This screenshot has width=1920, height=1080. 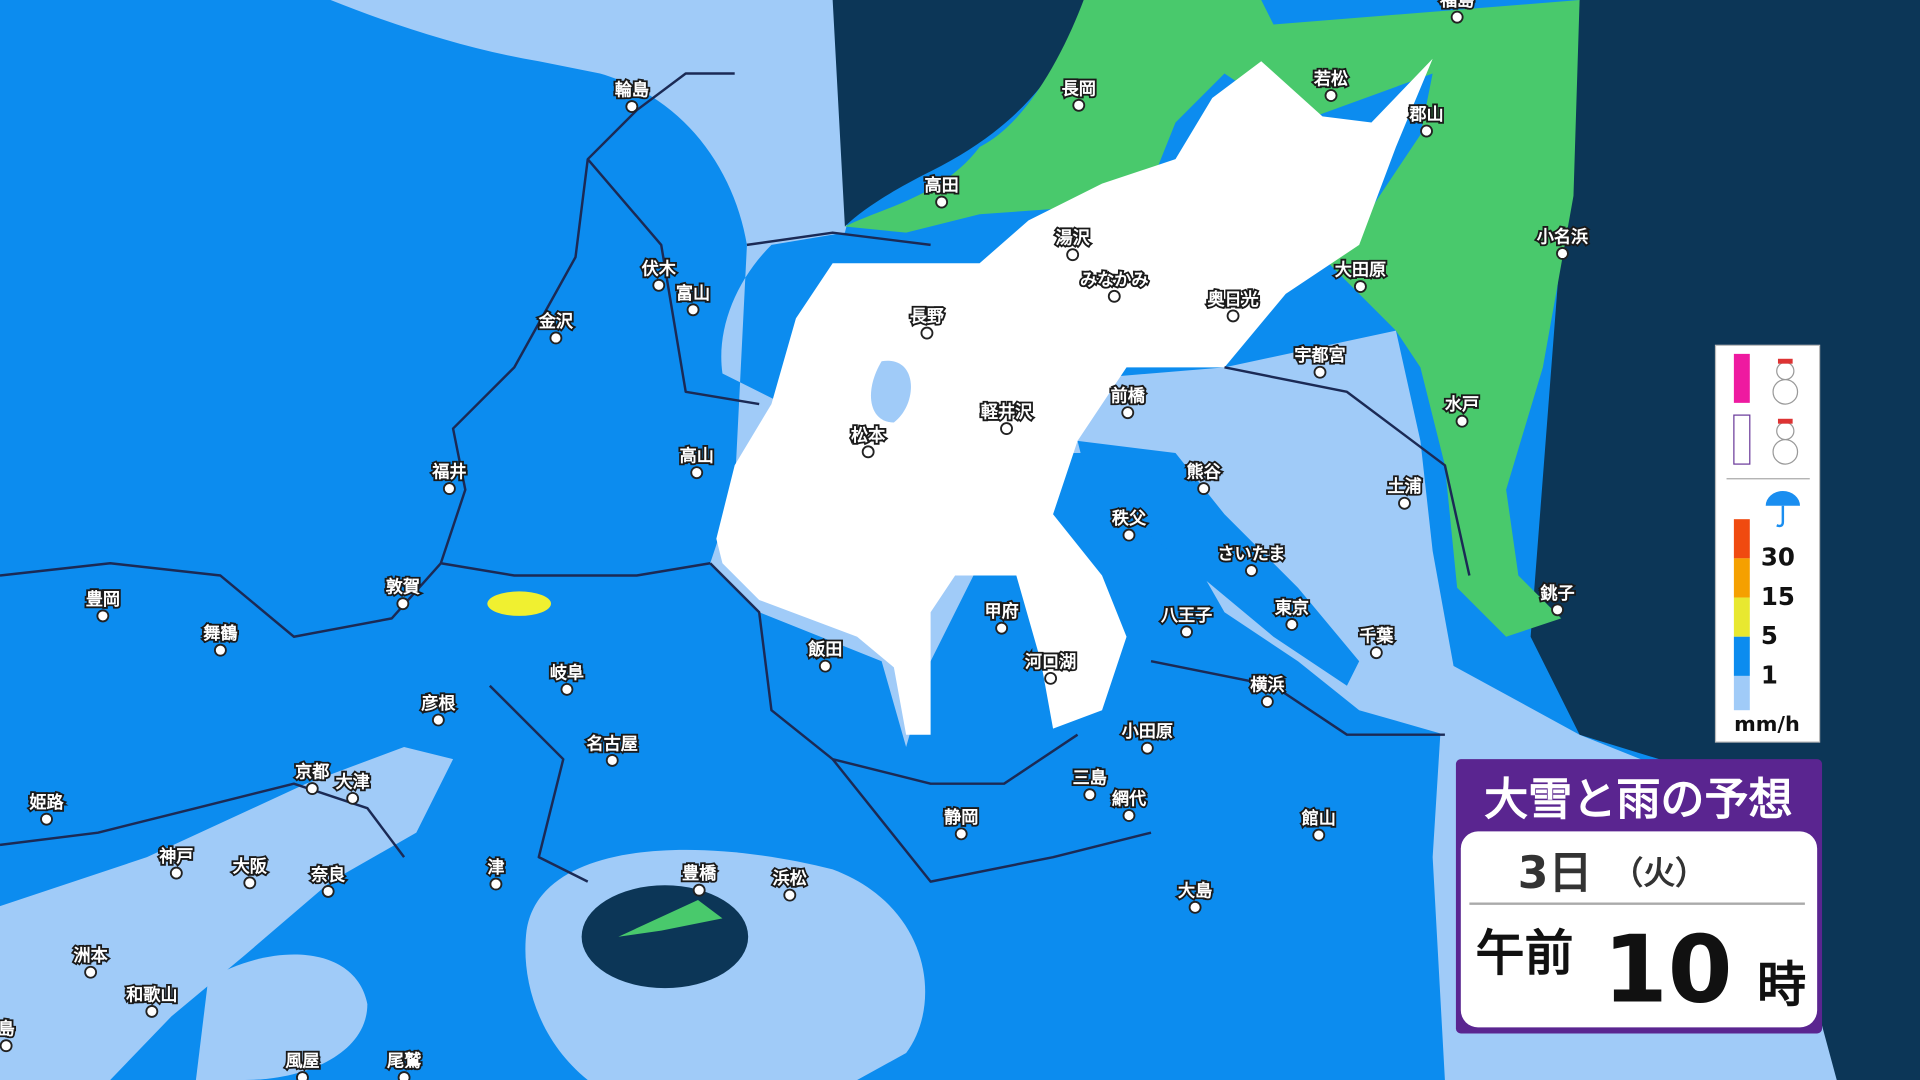 What do you see at coordinates (1557, 593) in the screenshot?
I see `city-label: 銚子` at bounding box center [1557, 593].